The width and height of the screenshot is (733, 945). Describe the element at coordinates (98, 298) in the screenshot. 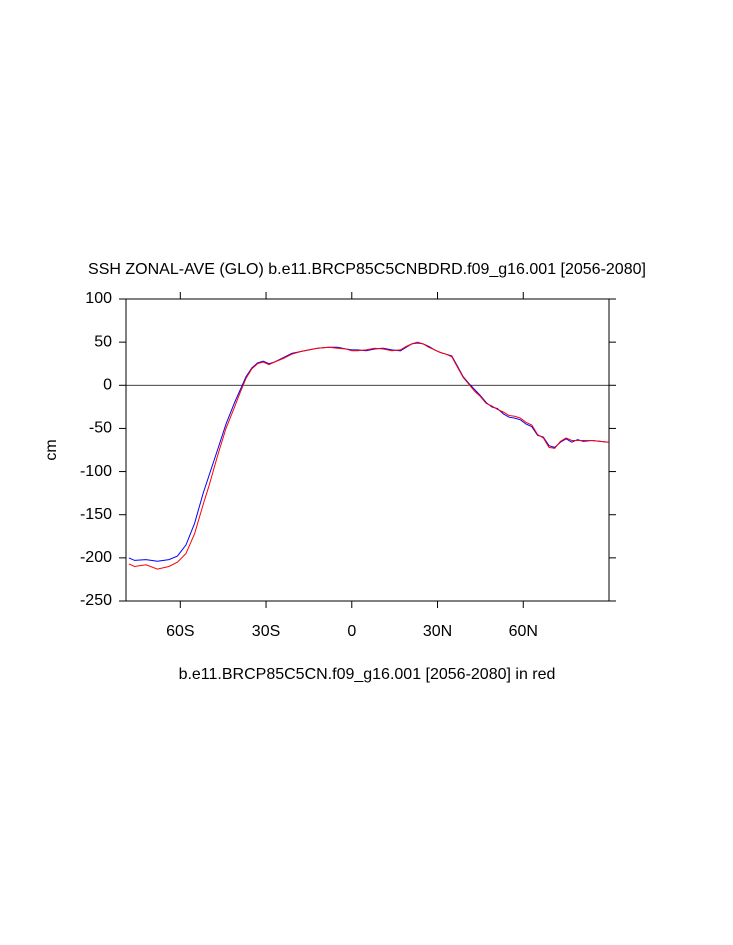

I see `y-tick-label: 100` at that location.